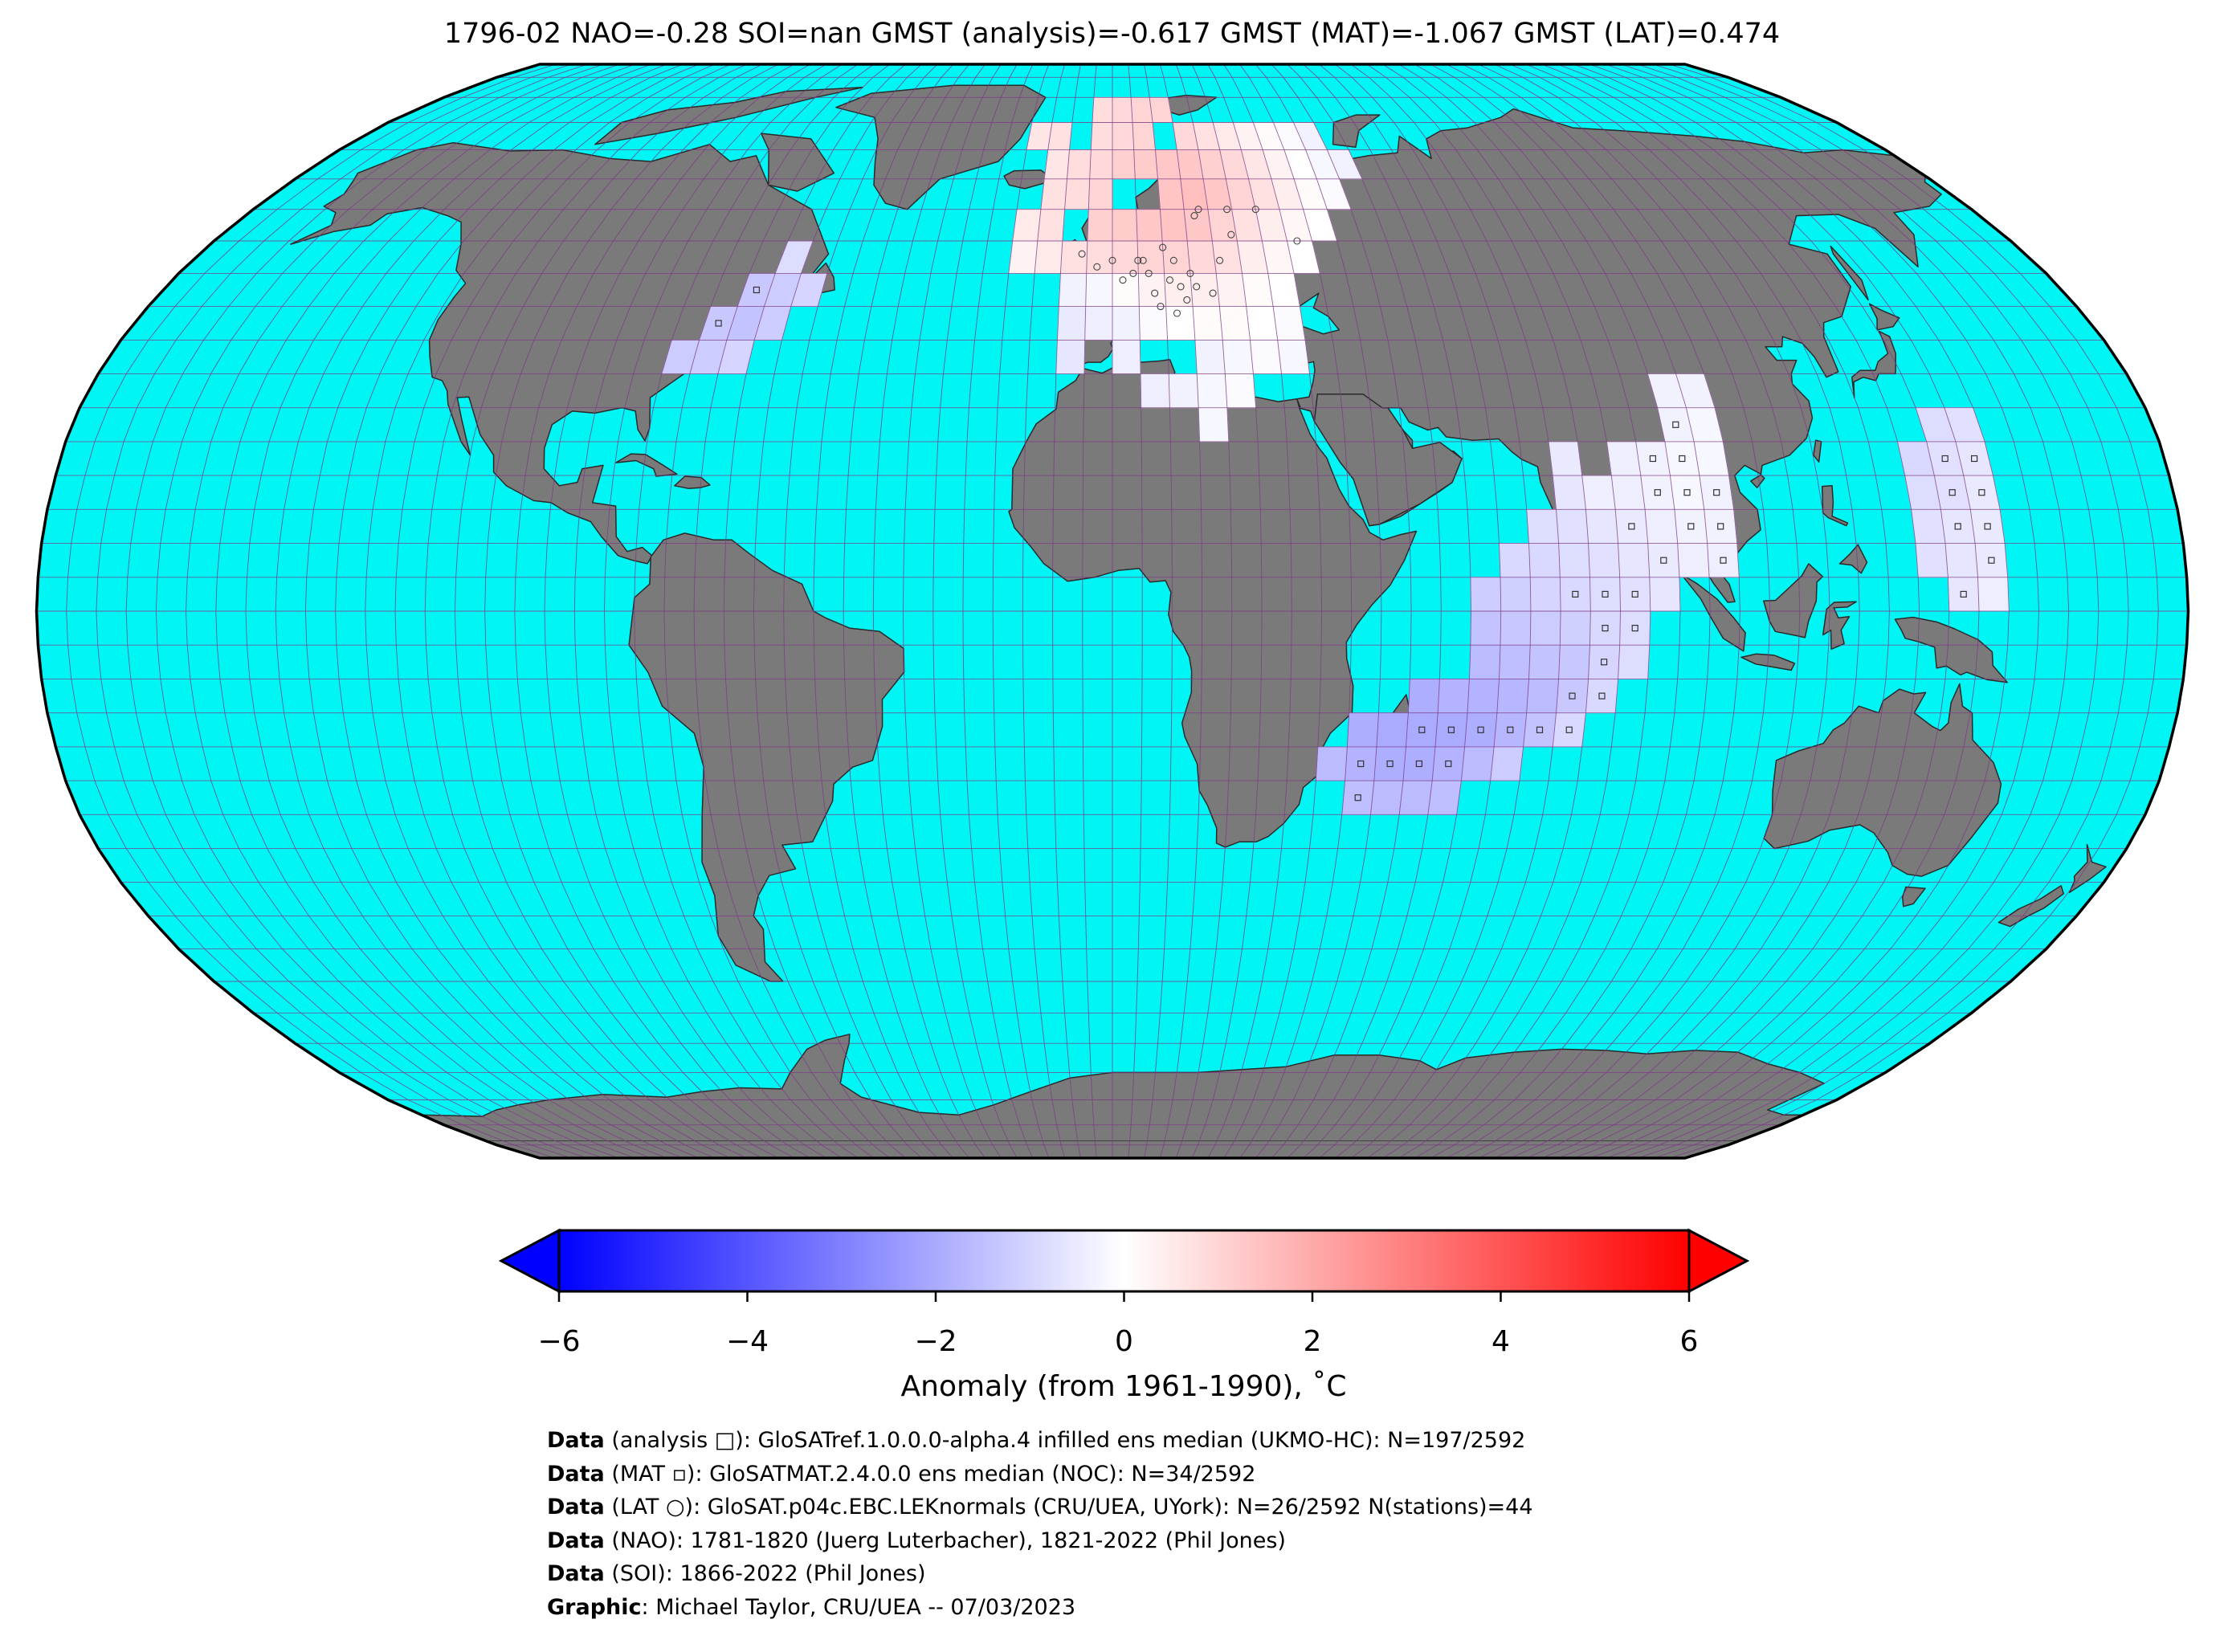  Describe the element at coordinates (747, 1341) in the screenshot. I see `colorbar-tick-label: −4` at that location.